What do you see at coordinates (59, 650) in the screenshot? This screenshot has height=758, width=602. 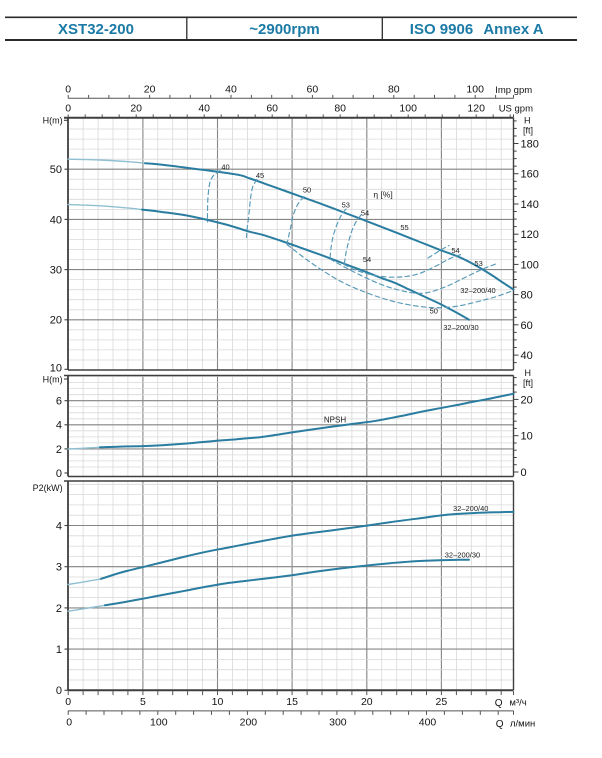 I see `svg-text: 1` at bounding box center [59, 650].